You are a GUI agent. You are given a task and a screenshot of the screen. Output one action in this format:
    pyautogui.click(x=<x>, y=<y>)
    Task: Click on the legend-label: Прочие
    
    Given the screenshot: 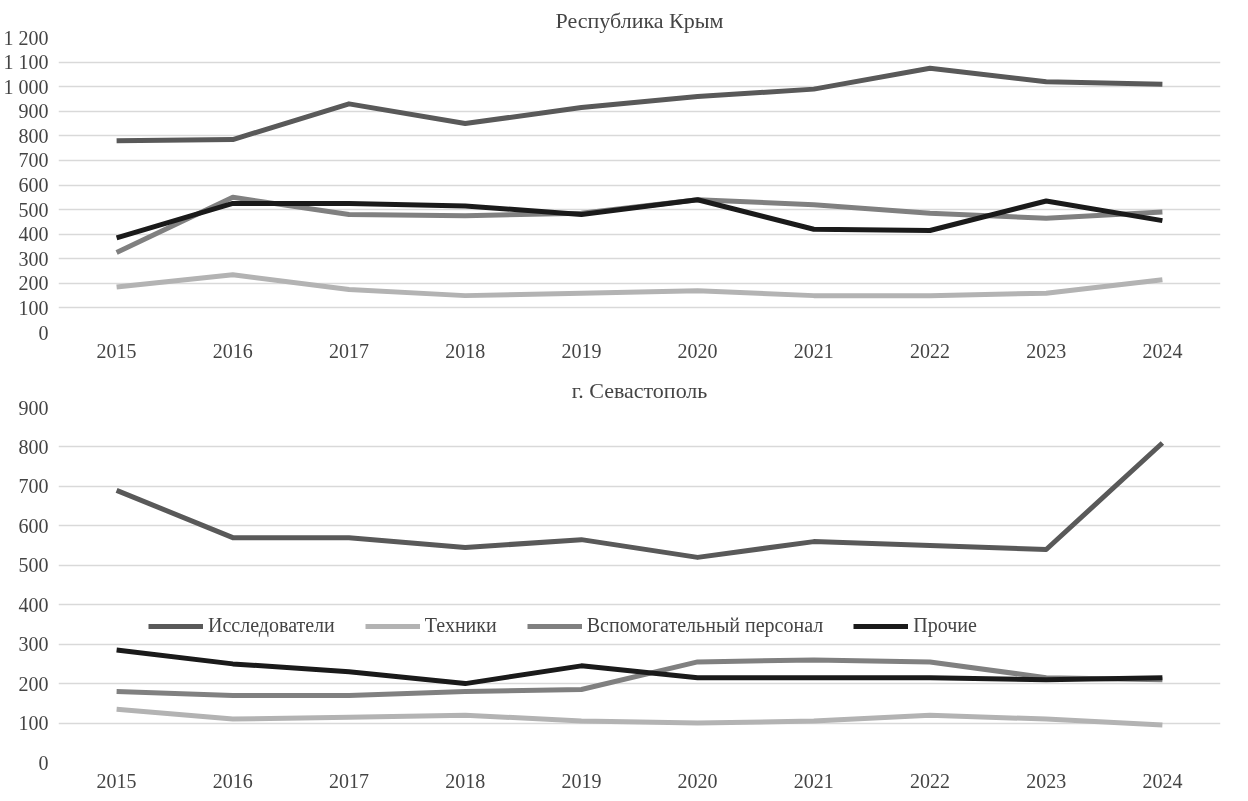 What is the action you would take?
    pyautogui.click(x=945, y=625)
    